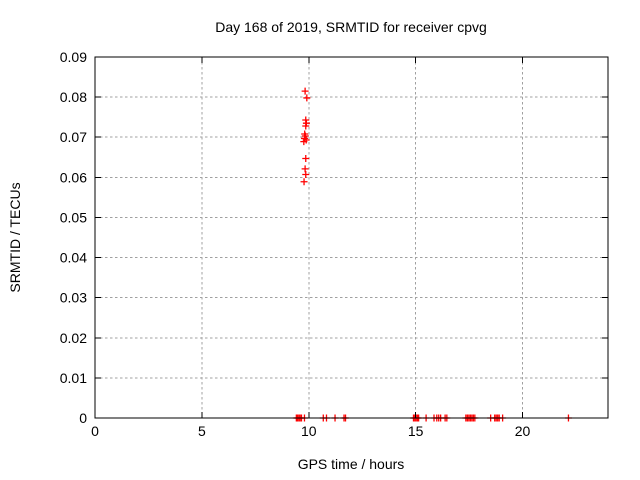 Image resolution: width=640 pixels, height=480 pixels. What do you see at coordinates (73, 217) in the screenshot?
I see `y-tick-label: 0.05` at bounding box center [73, 217].